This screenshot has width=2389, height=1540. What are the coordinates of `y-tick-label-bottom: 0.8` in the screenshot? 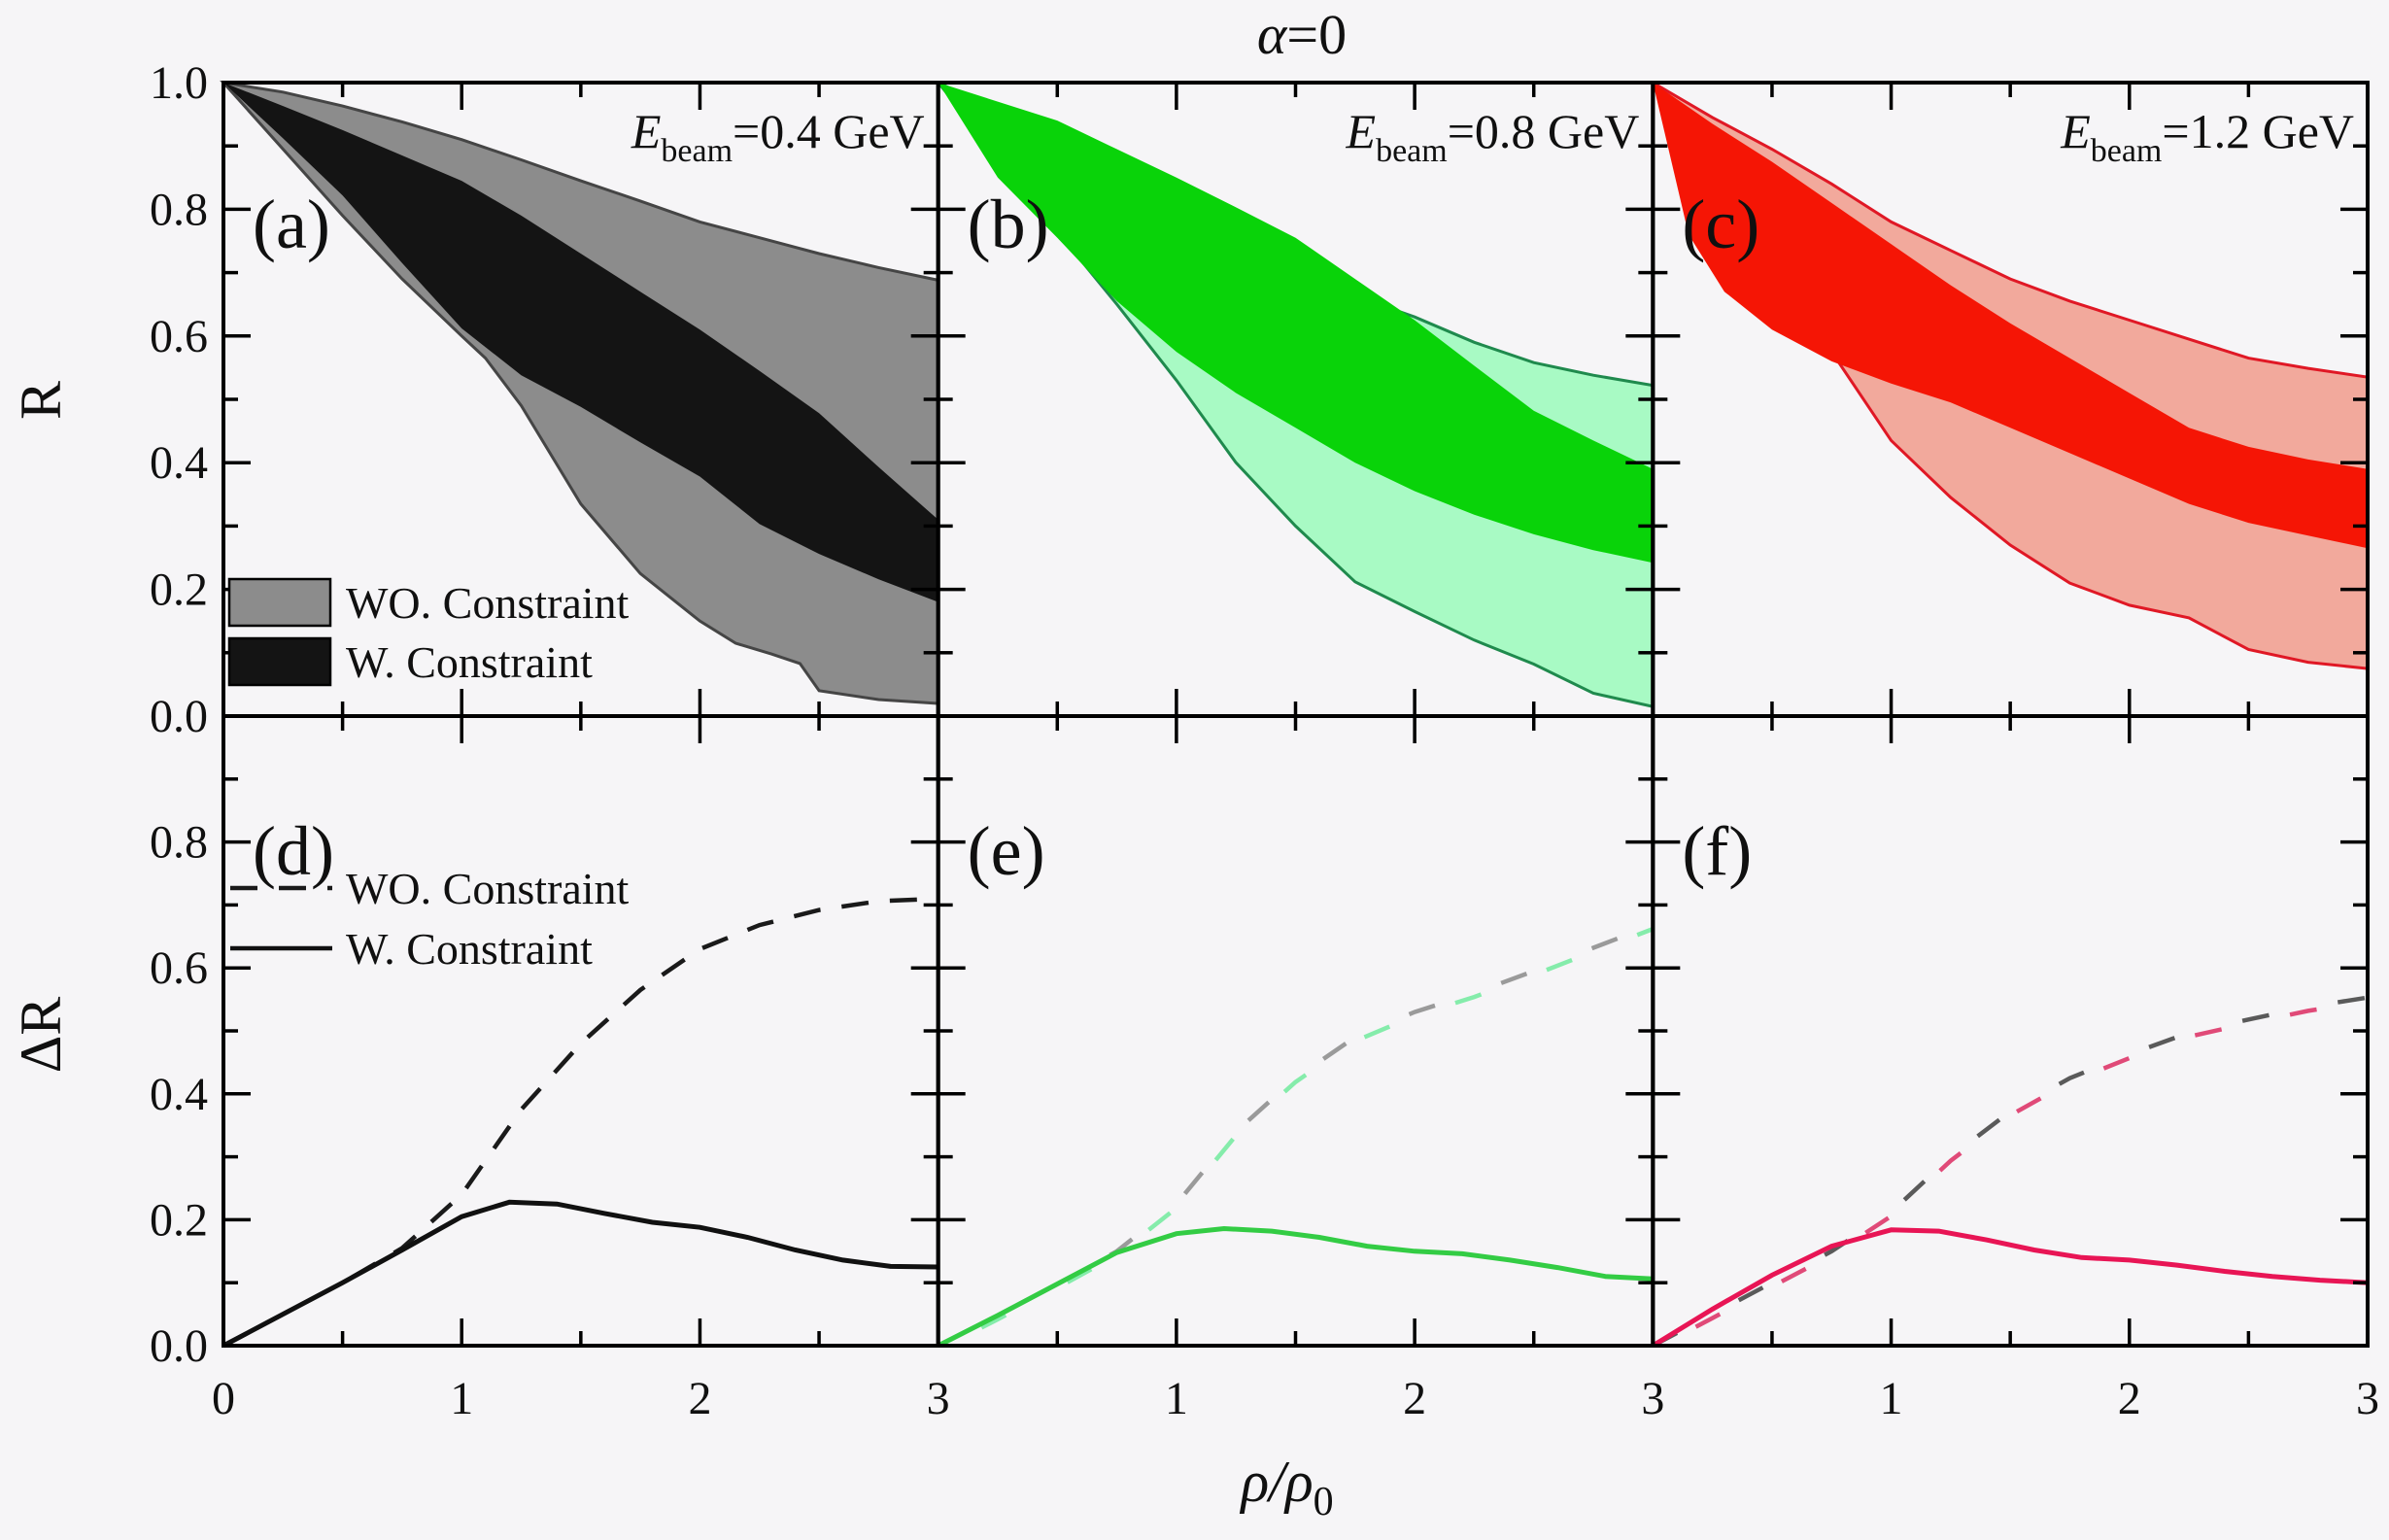 It's located at (179, 843).